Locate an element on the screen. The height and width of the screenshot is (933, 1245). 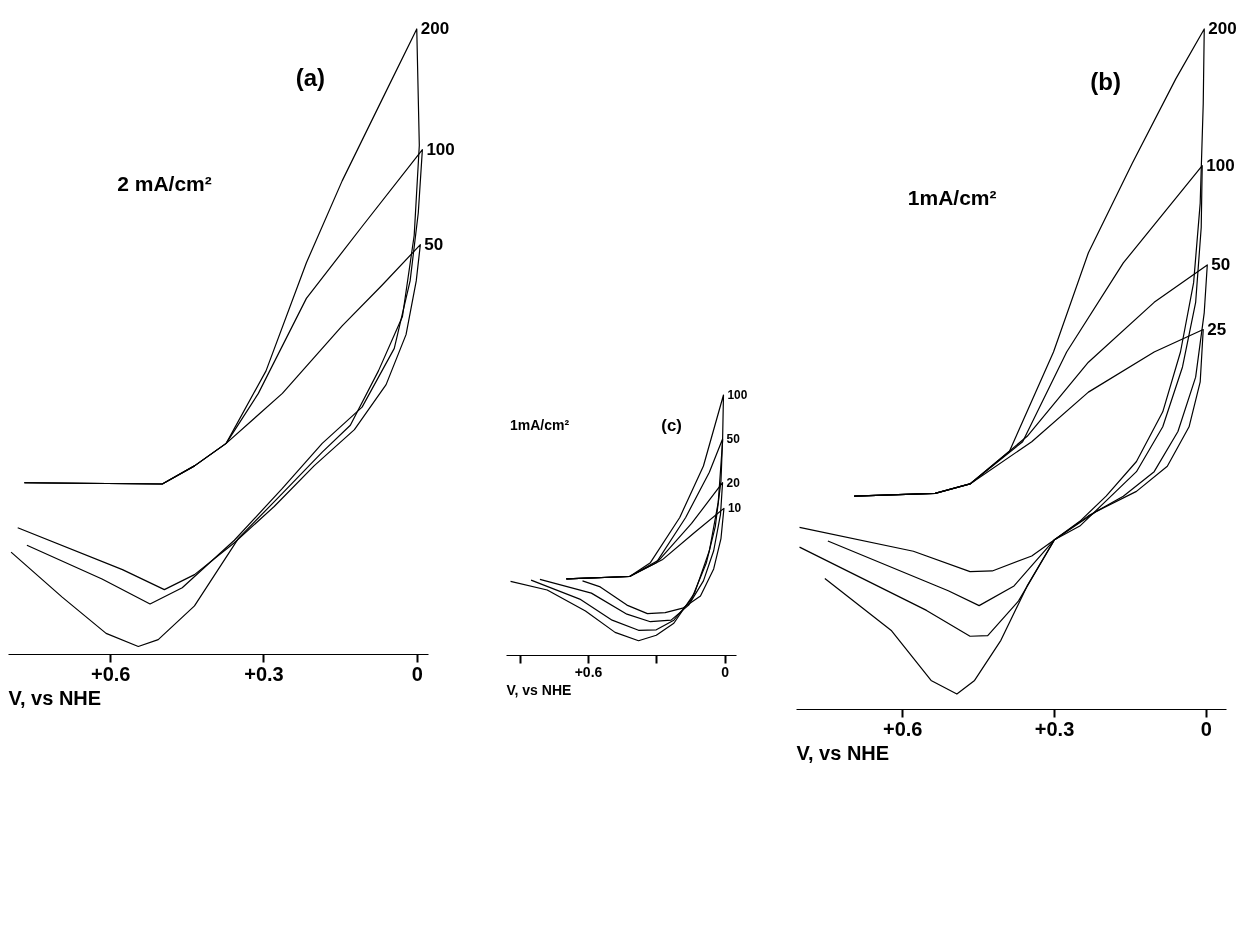
annotation: 2 mA/cm² is located at coordinates (164, 184).